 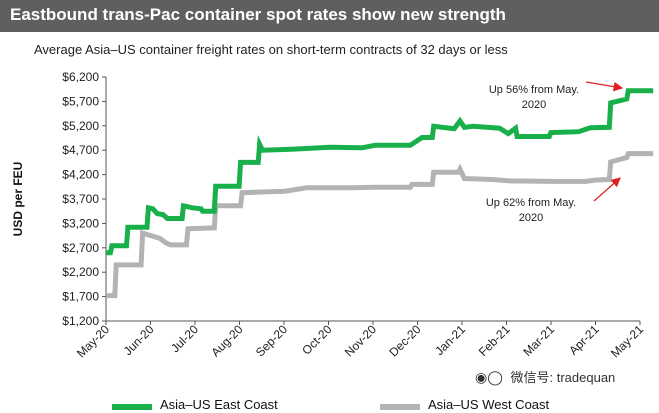 What do you see at coordinates (80, 297) in the screenshot?
I see `y-tick-label: $1,700` at bounding box center [80, 297].